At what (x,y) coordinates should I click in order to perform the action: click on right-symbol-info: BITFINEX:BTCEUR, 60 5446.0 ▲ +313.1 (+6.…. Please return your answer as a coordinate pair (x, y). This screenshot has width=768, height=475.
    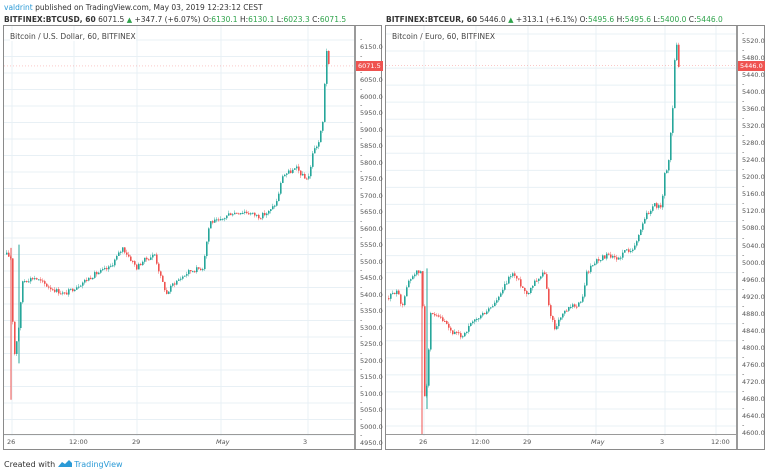
    Looking at the image, I should click on (554, 19).